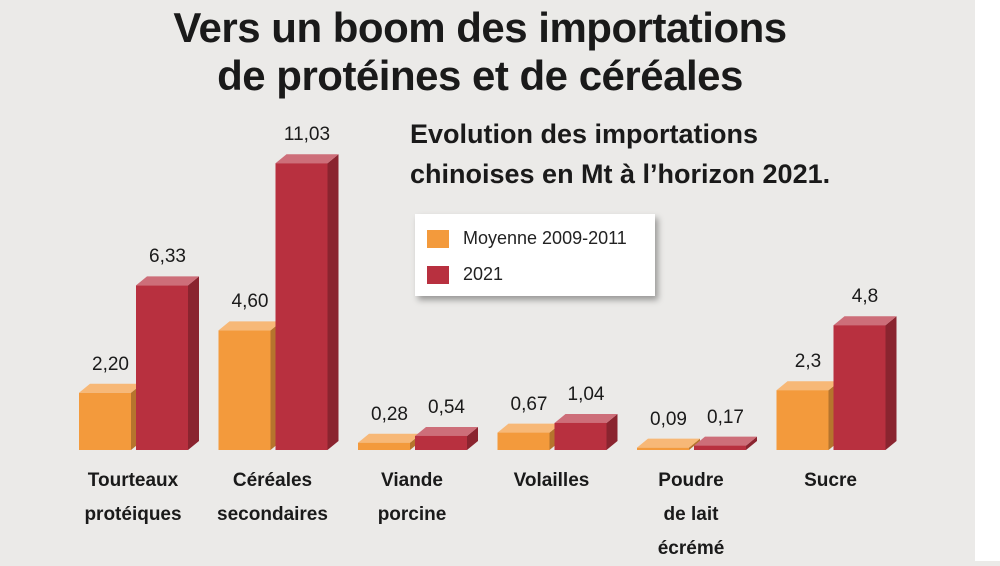 The image size is (1000, 566). Describe the element at coordinates (389, 414) in the screenshot. I see `value-label: 0,28` at that location.